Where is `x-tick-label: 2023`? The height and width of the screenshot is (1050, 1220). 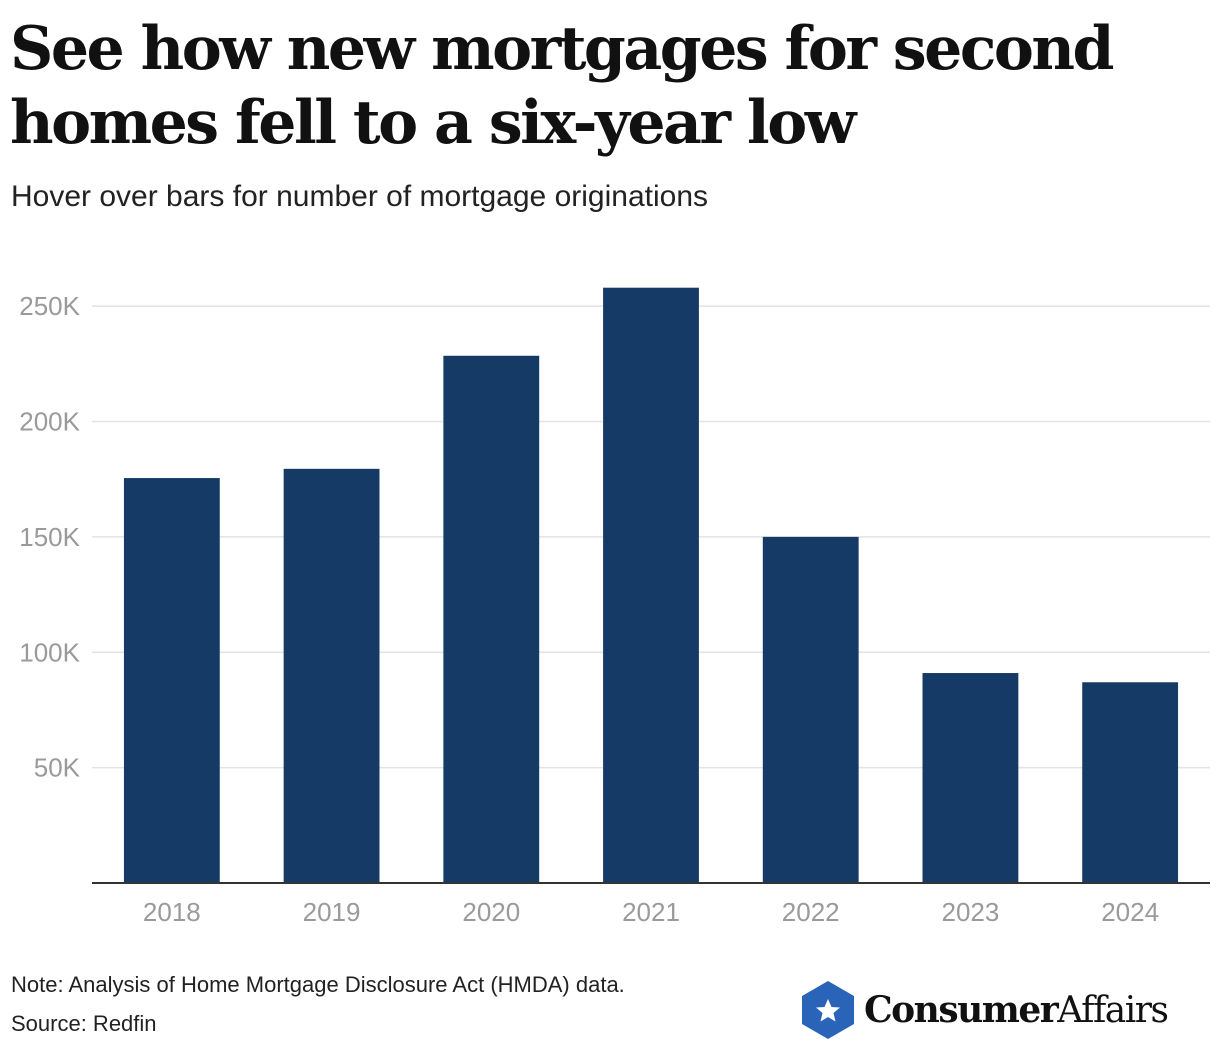 x-tick-label: 2023 is located at coordinates (971, 912).